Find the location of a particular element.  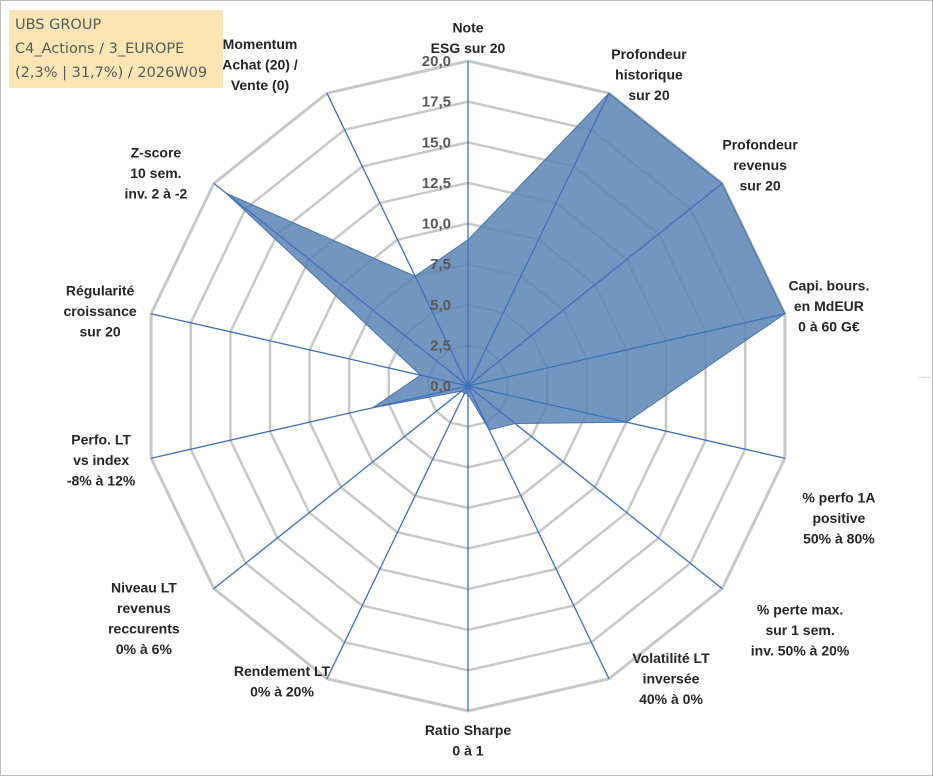

axis-label-8-line-1: 0% à 20% is located at coordinates (282, 691).